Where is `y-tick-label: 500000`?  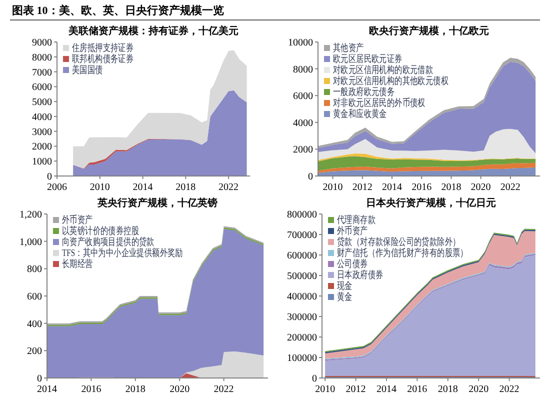 y-tick-label: 500000 is located at coordinates (302, 276).